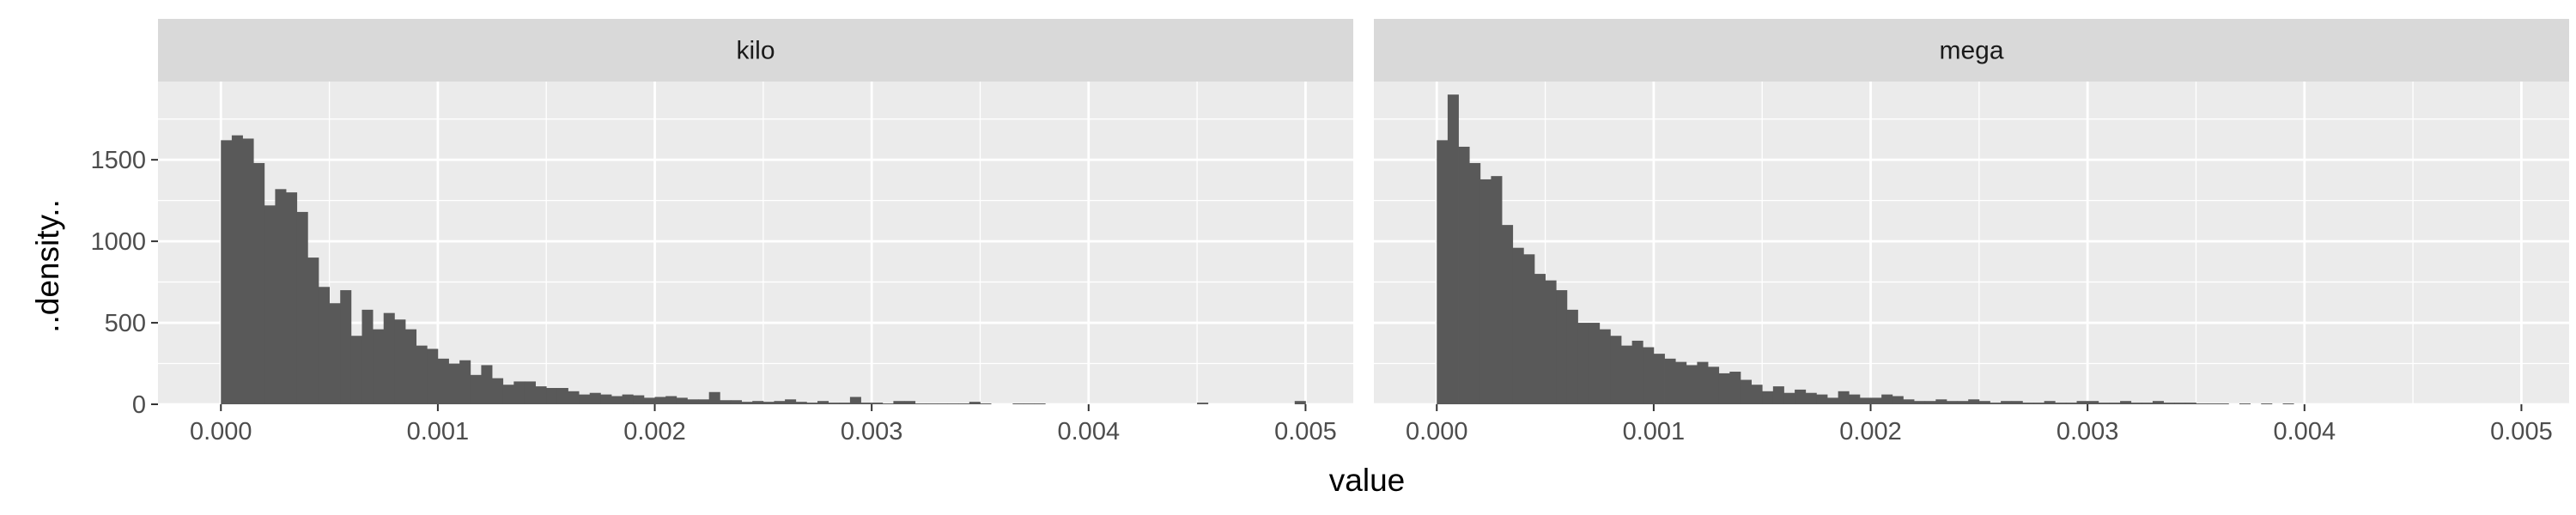 The image size is (2576, 515). I want to click on x-tick-label: 0.002, so click(1871, 431).